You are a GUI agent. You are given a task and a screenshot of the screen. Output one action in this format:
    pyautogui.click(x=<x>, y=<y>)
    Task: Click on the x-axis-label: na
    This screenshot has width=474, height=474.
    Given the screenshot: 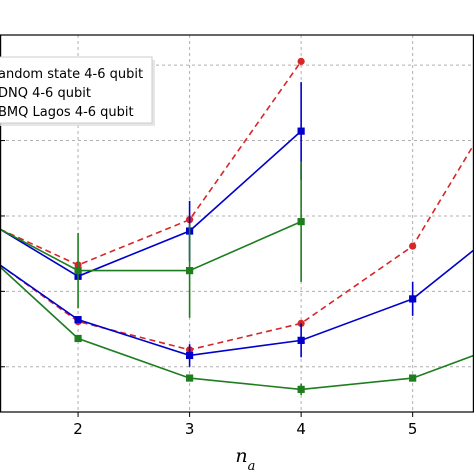 What is the action you would take?
    pyautogui.click(x=245, y=459)
    